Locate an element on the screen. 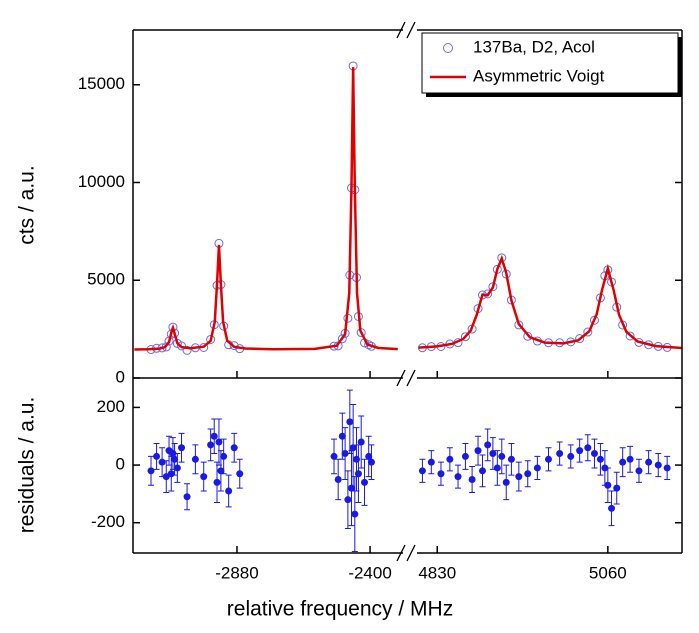 This screenshot has height=633, width=699. legend-label: Asymmetric Voigt is located at coordinates (539, 75).